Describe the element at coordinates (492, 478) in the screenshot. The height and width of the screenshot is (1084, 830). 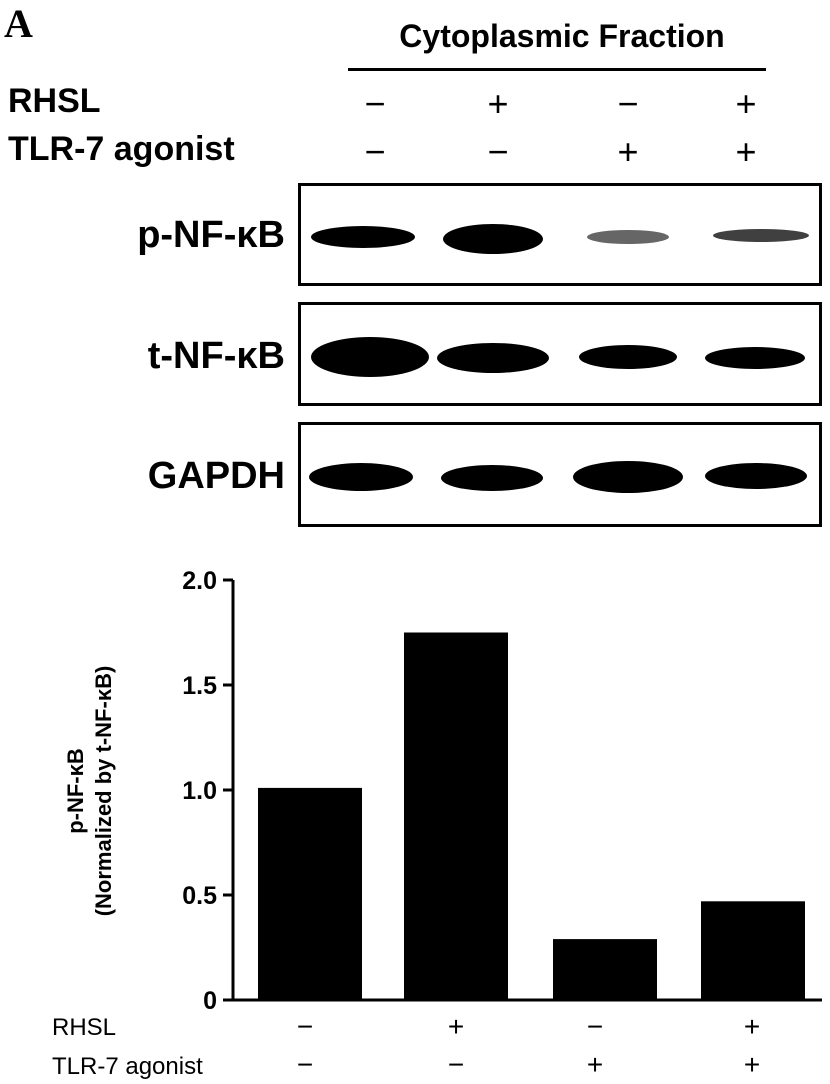
I see `band-gapdh-lane2` at that location.